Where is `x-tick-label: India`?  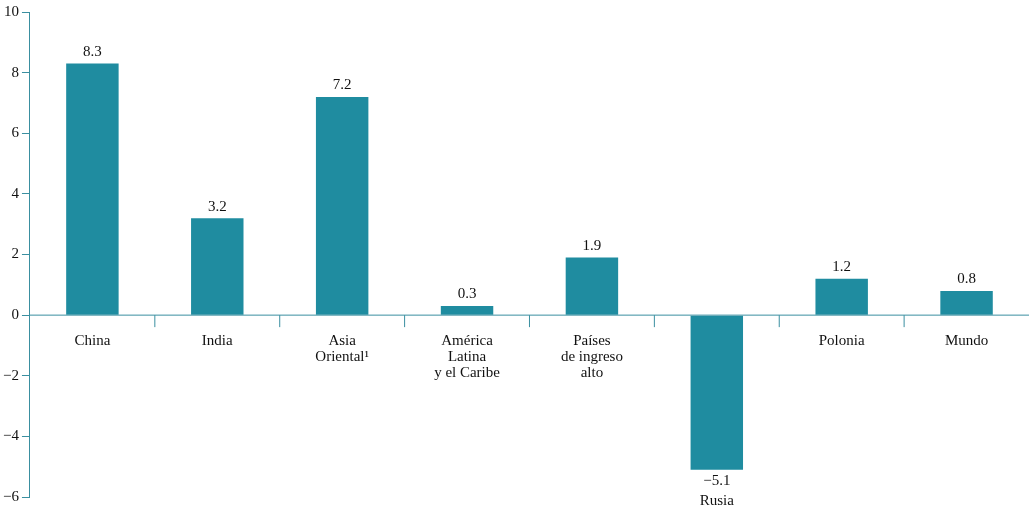 x-tick-label: India is located at coordinates (217, 339).